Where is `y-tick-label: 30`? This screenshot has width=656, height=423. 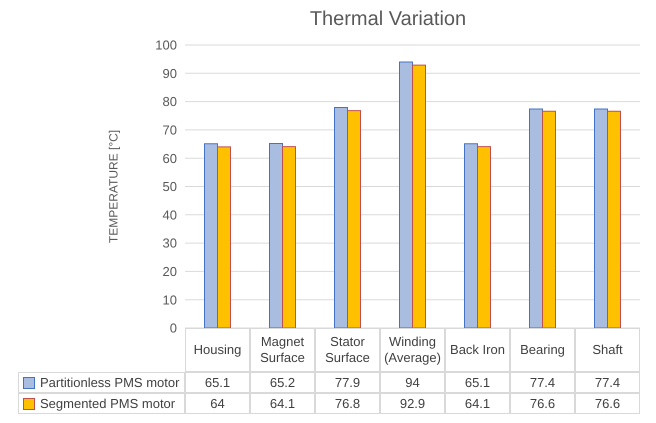
y-tick-label: 30 is located at coordinates (169, 243).